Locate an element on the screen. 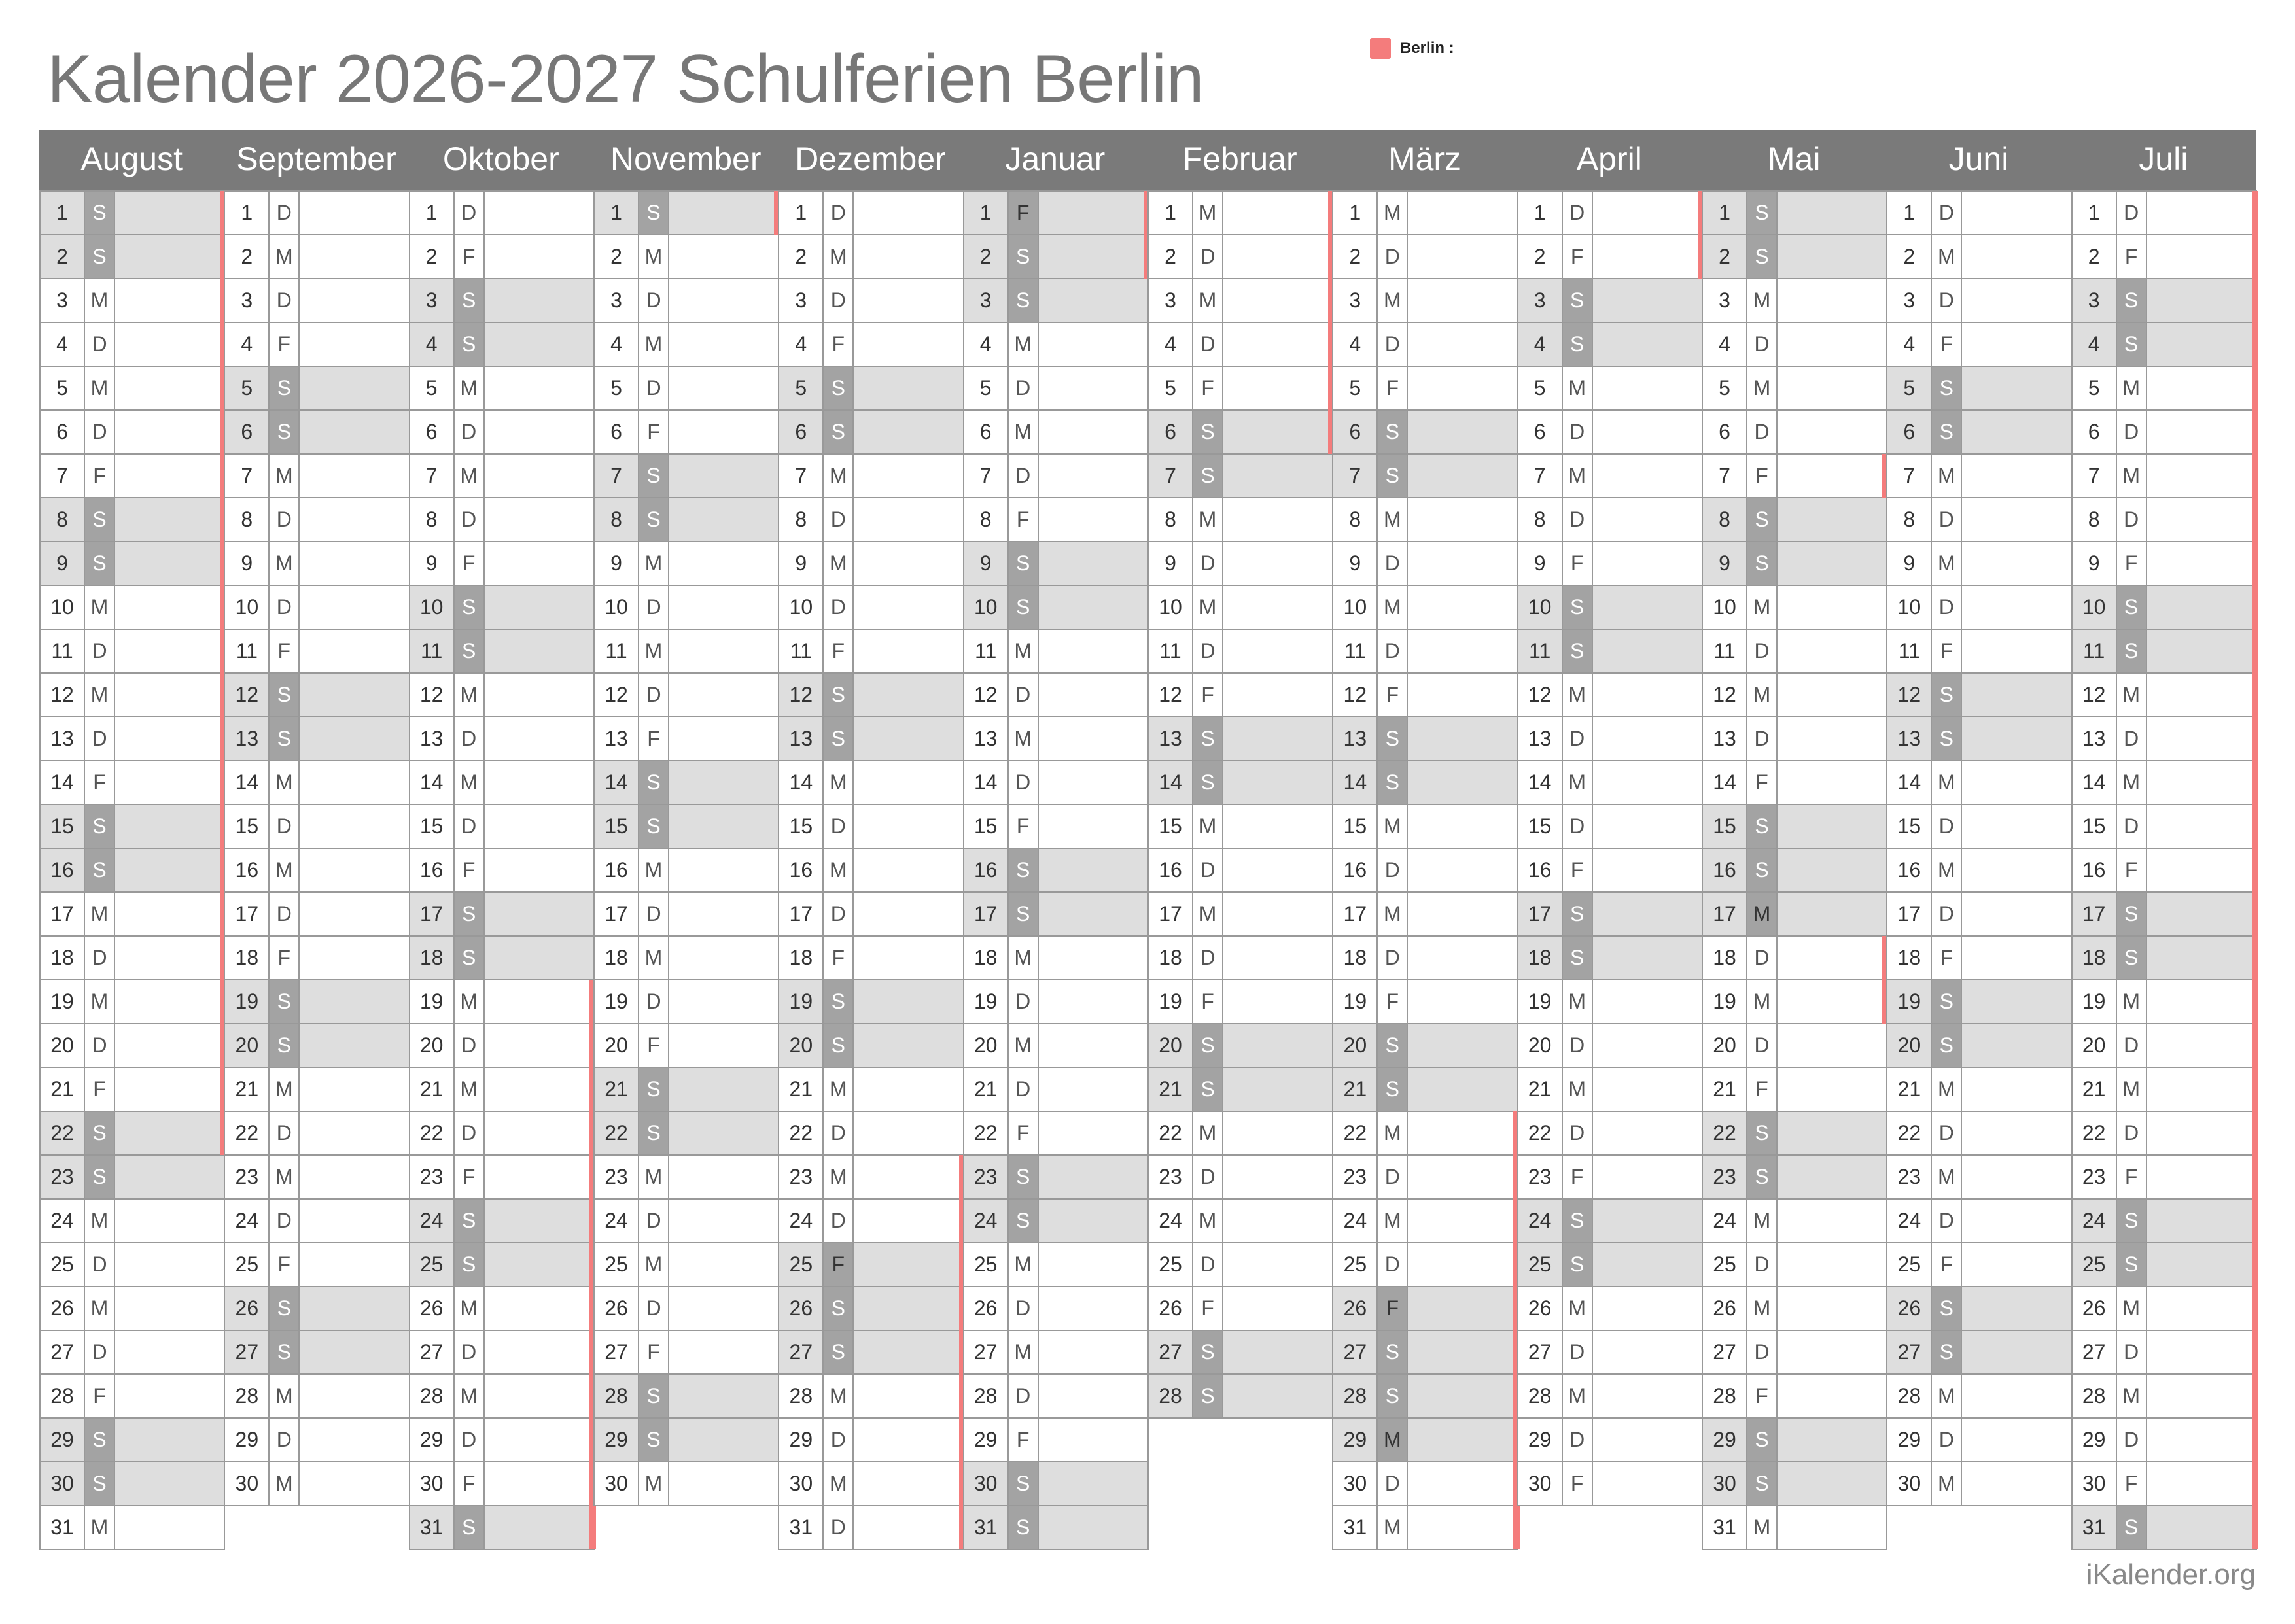 This screenshot has width=2295, height=1624. day-row: 16 M is located at coordinates (317, 870).